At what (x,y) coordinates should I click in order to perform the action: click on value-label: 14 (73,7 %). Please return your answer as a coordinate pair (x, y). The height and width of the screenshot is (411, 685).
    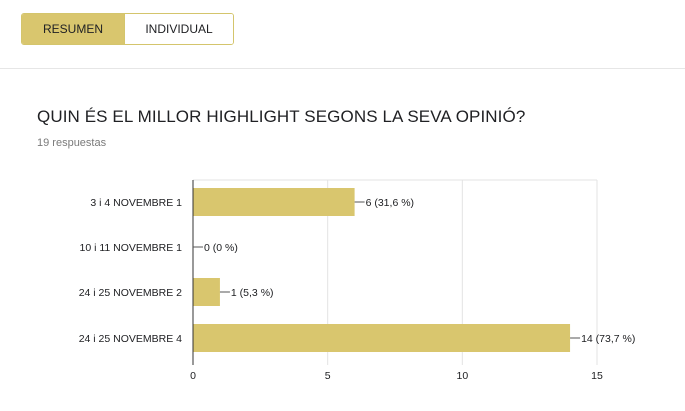
    Looking at the image, I should click on (608, 339).